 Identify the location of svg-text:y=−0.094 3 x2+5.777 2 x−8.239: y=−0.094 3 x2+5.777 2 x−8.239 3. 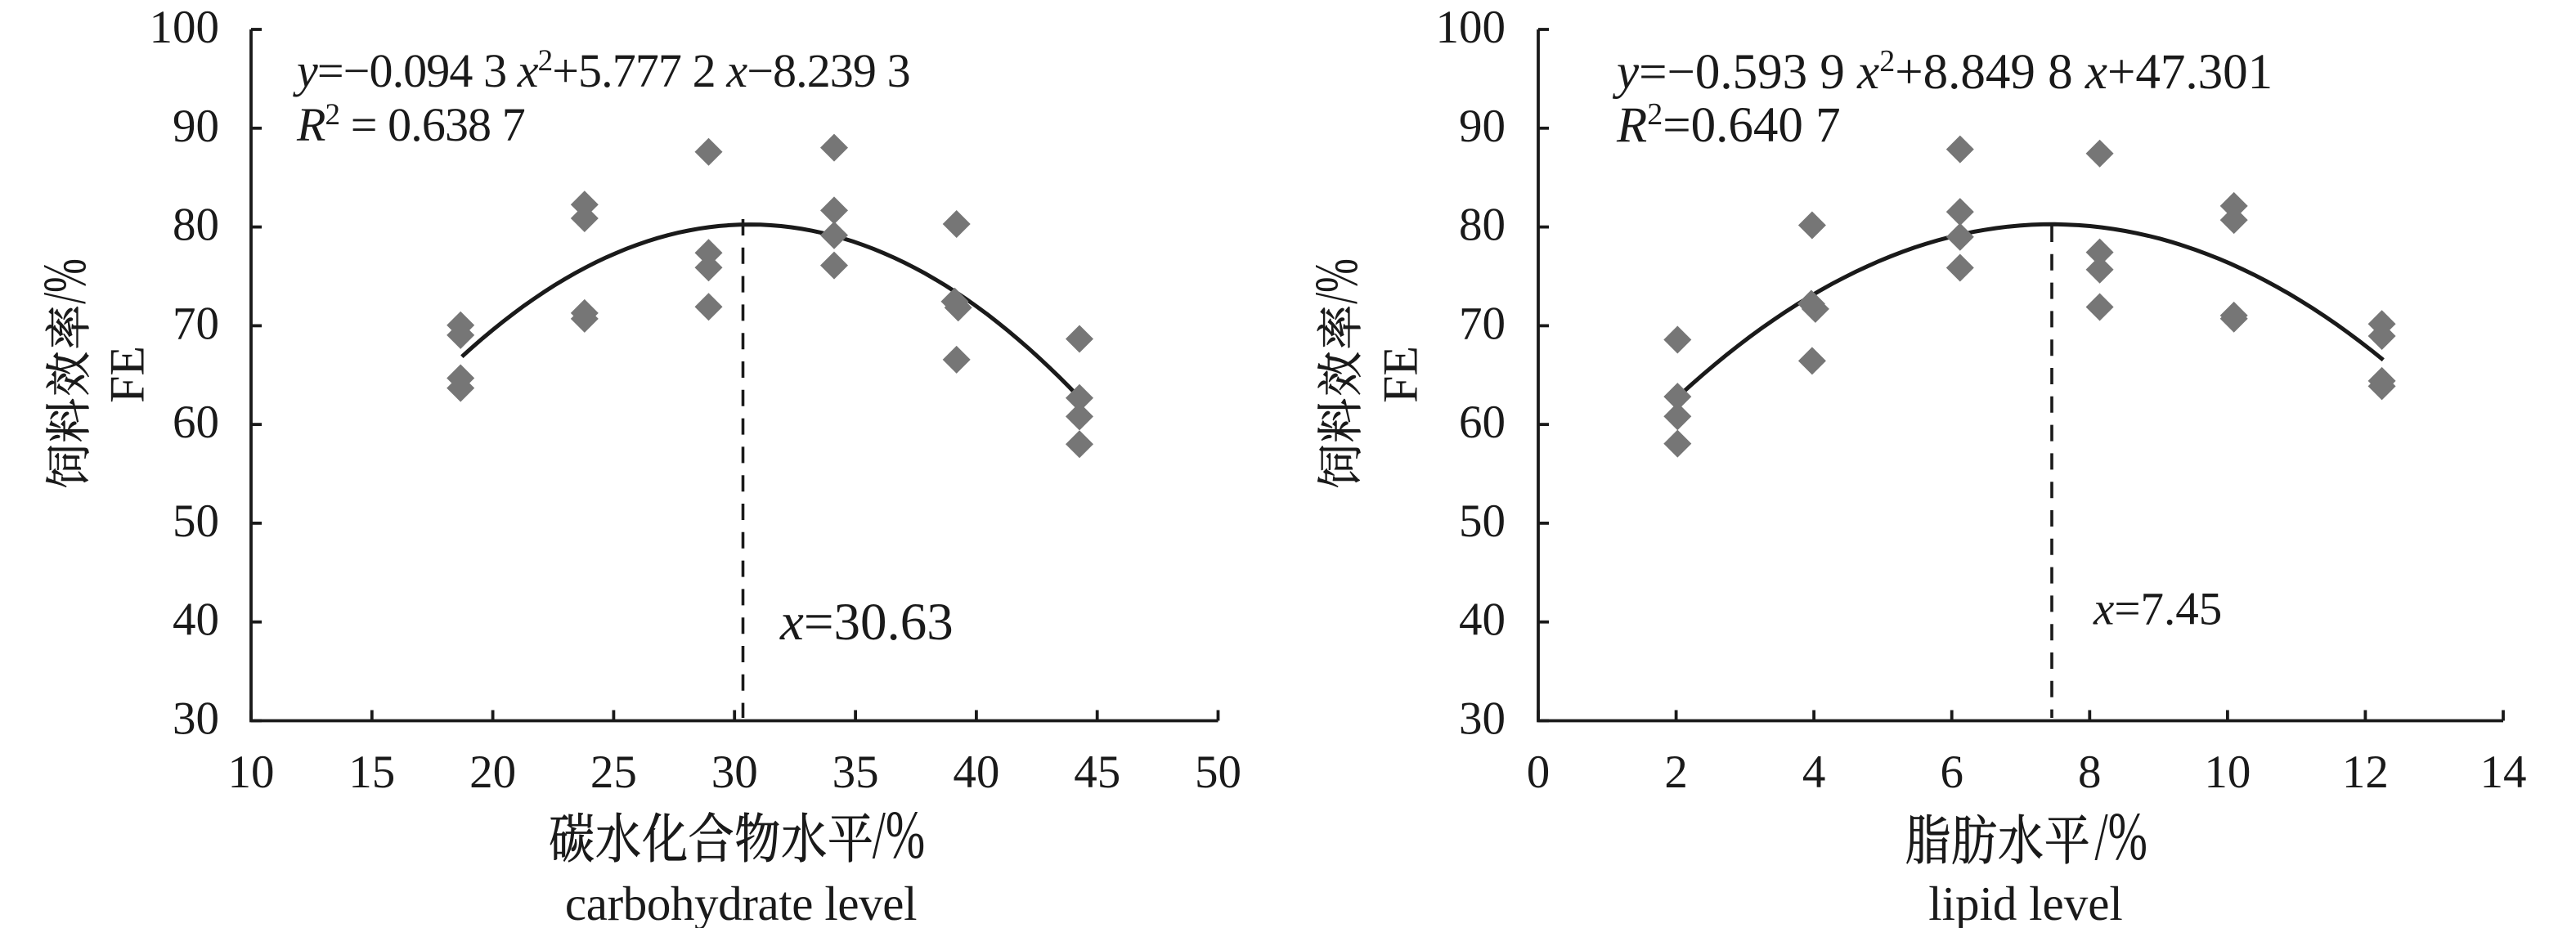
(602, 70).